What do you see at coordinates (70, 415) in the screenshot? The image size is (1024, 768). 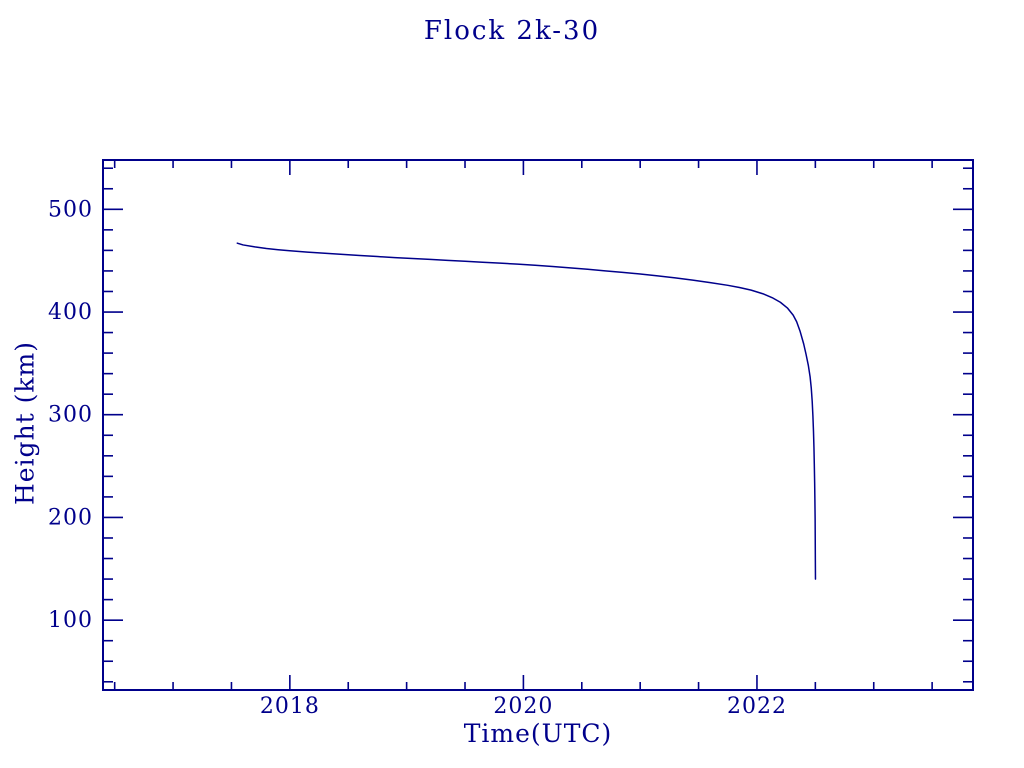 I see `y-tick-label: 300` at bounding box center [70, 415].